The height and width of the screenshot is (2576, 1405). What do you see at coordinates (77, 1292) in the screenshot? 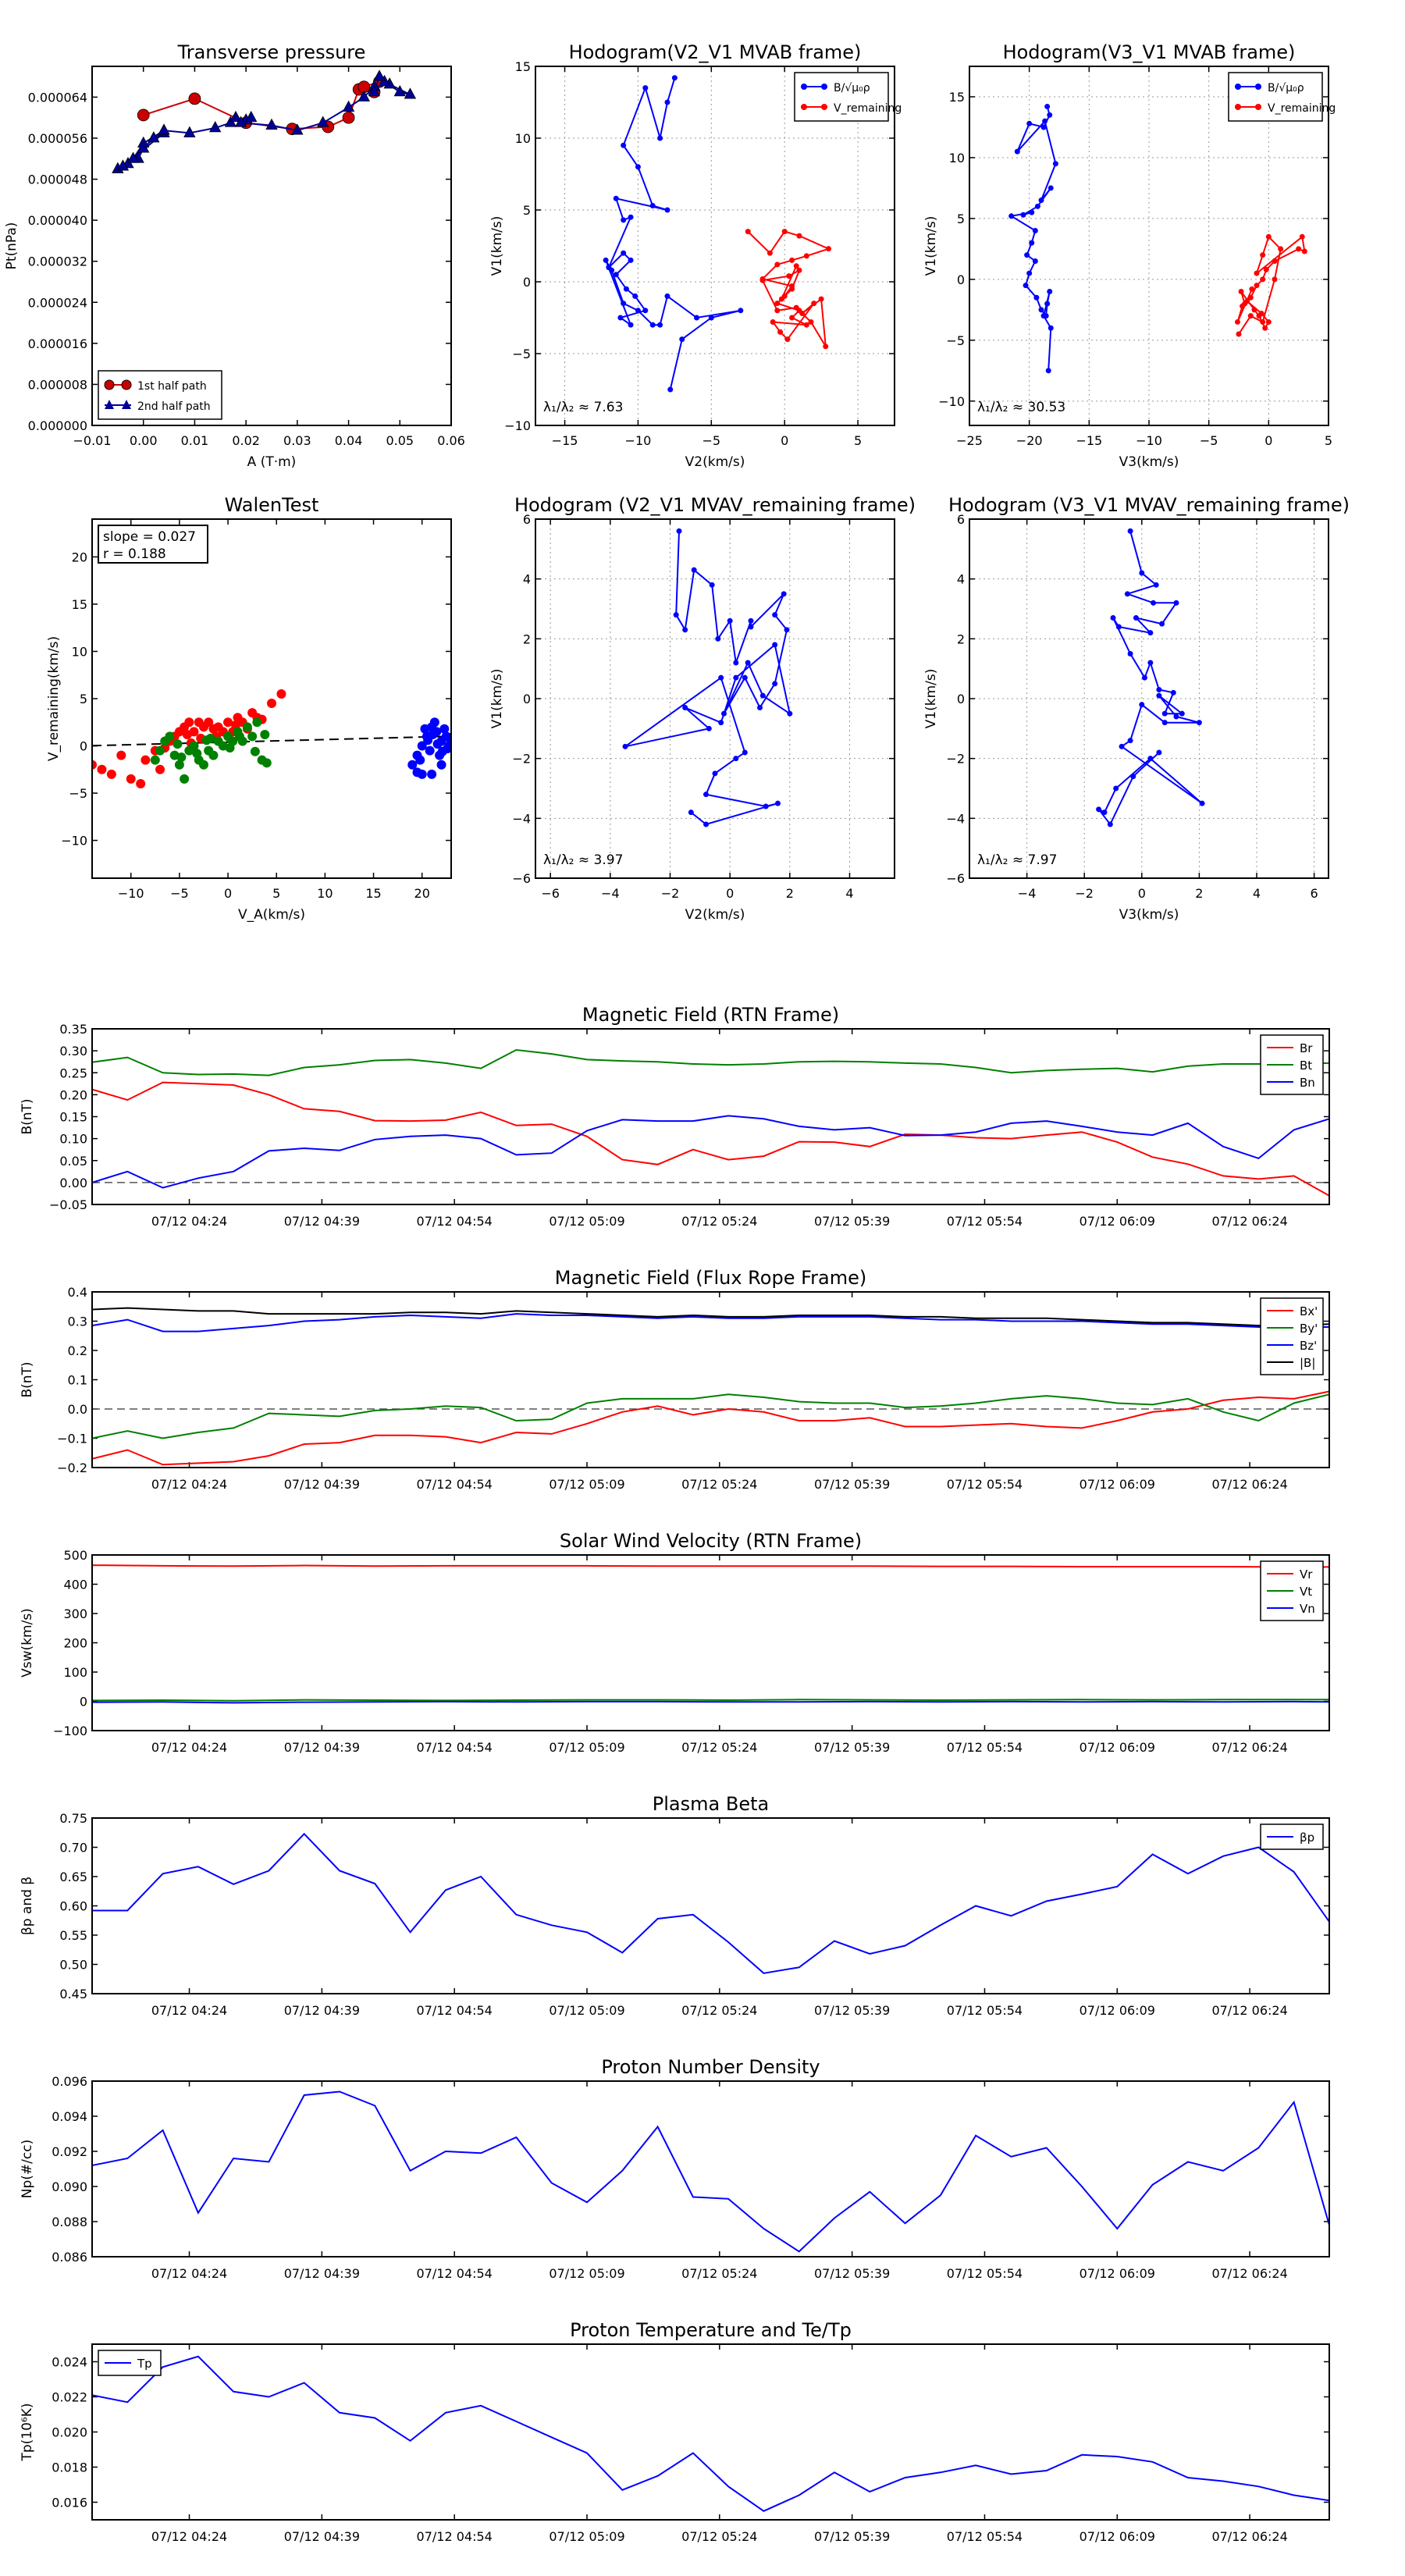
I see `y-tick-label: 0.4` at bounding box center [77, 1292].